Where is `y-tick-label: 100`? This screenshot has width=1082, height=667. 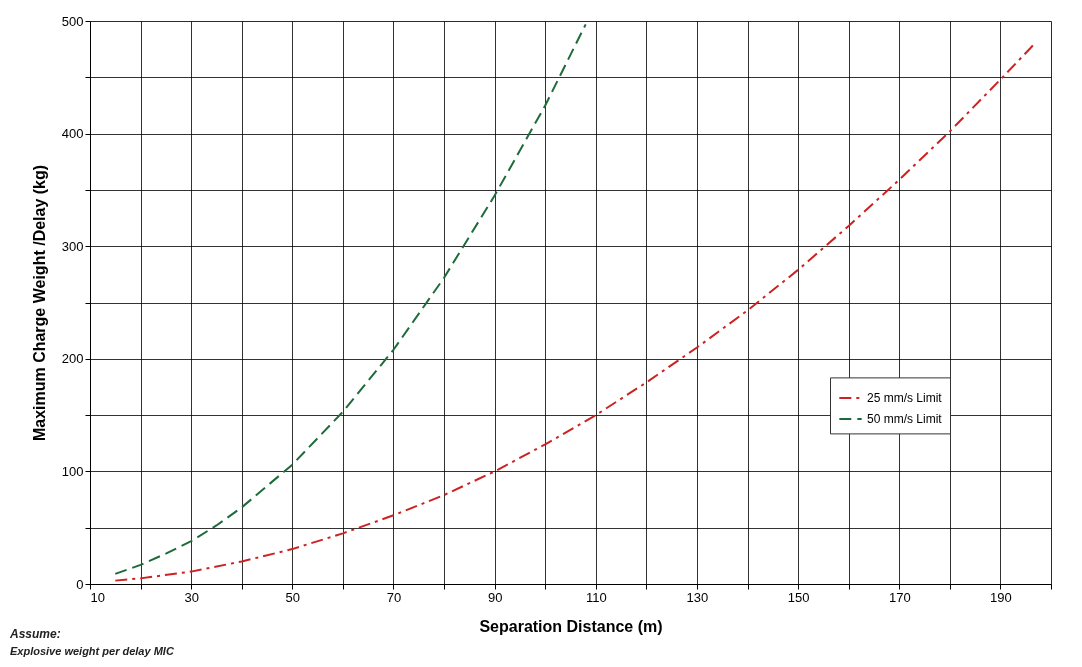
y-tick-label: 100 is located at coordinates (72, 471).